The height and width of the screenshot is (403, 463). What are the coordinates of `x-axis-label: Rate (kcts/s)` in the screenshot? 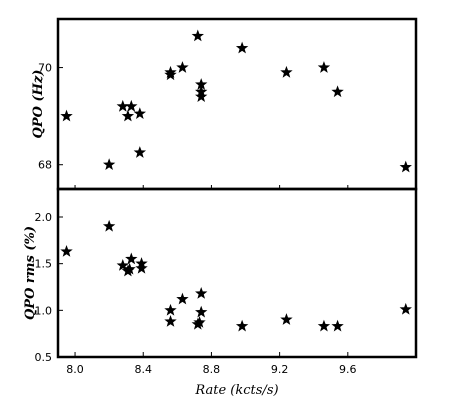 It's located at (236, 390).